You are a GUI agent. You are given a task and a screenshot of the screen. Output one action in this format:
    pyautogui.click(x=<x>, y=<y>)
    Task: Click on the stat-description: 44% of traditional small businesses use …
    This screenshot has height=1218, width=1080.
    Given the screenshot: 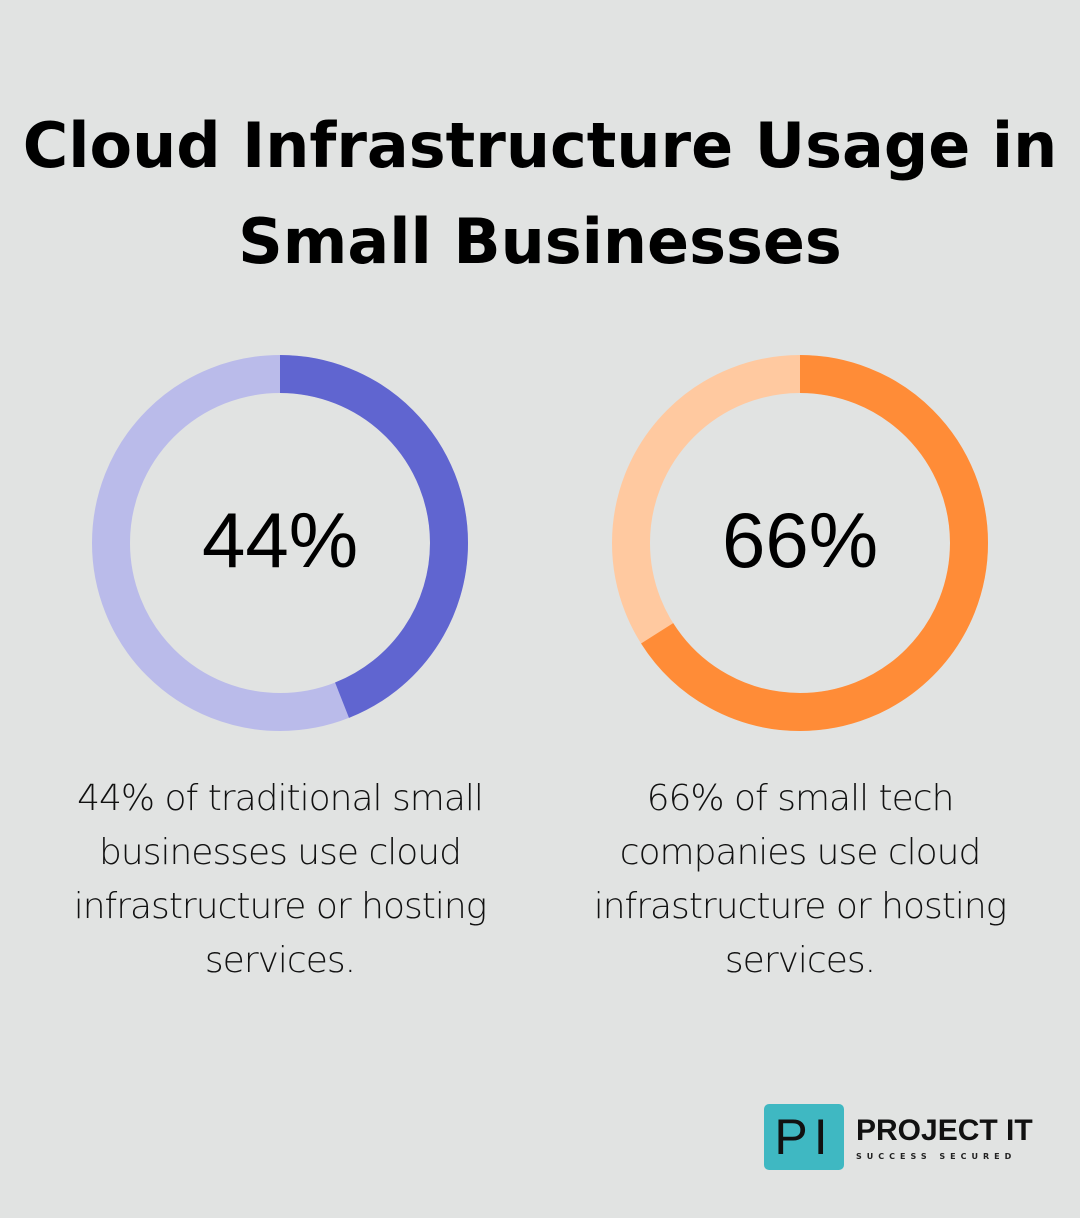 What is the action you would take?
    pyautogui.click(x=280, y=879)
    